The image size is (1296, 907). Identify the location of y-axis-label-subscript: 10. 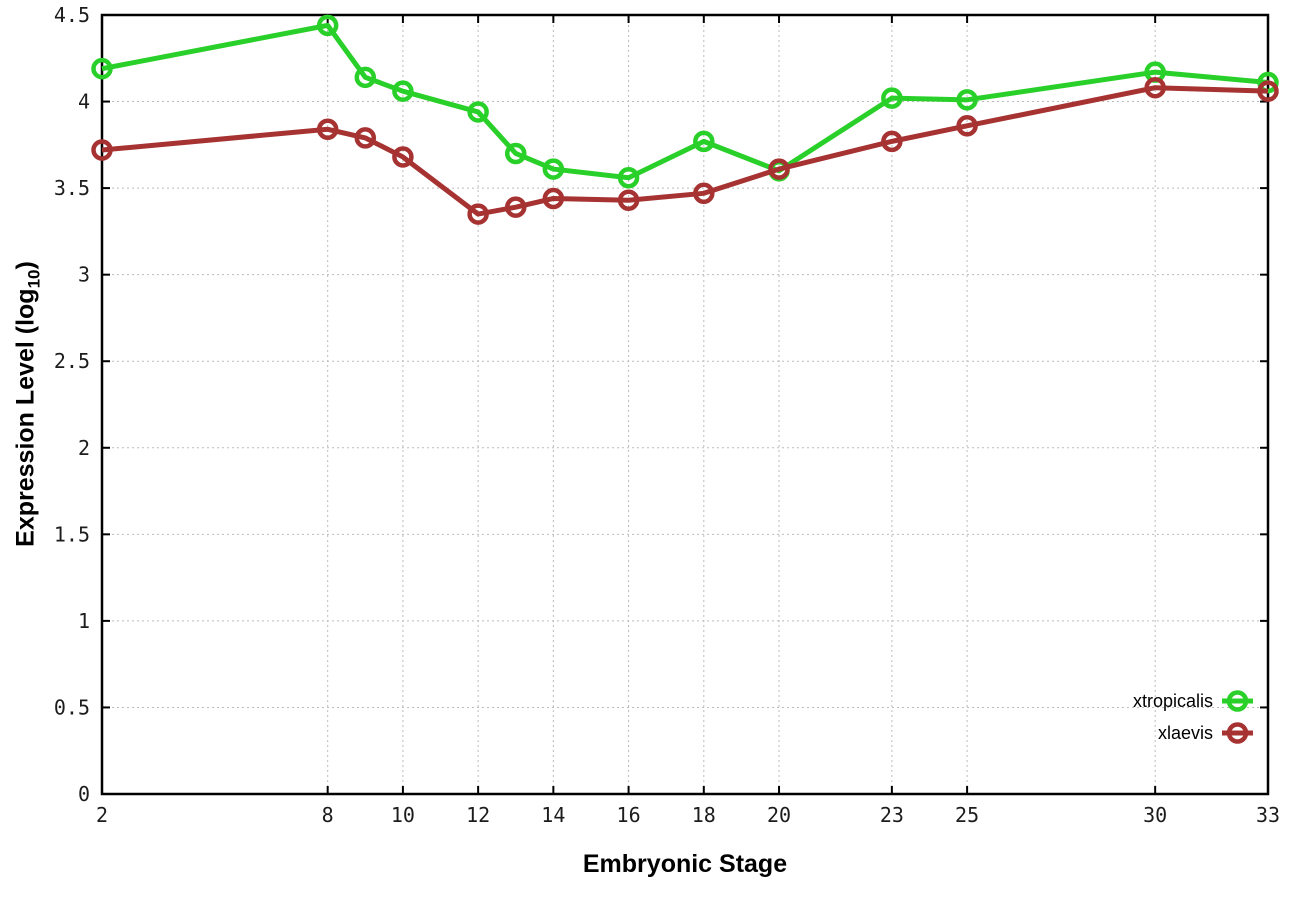
(34, 279).